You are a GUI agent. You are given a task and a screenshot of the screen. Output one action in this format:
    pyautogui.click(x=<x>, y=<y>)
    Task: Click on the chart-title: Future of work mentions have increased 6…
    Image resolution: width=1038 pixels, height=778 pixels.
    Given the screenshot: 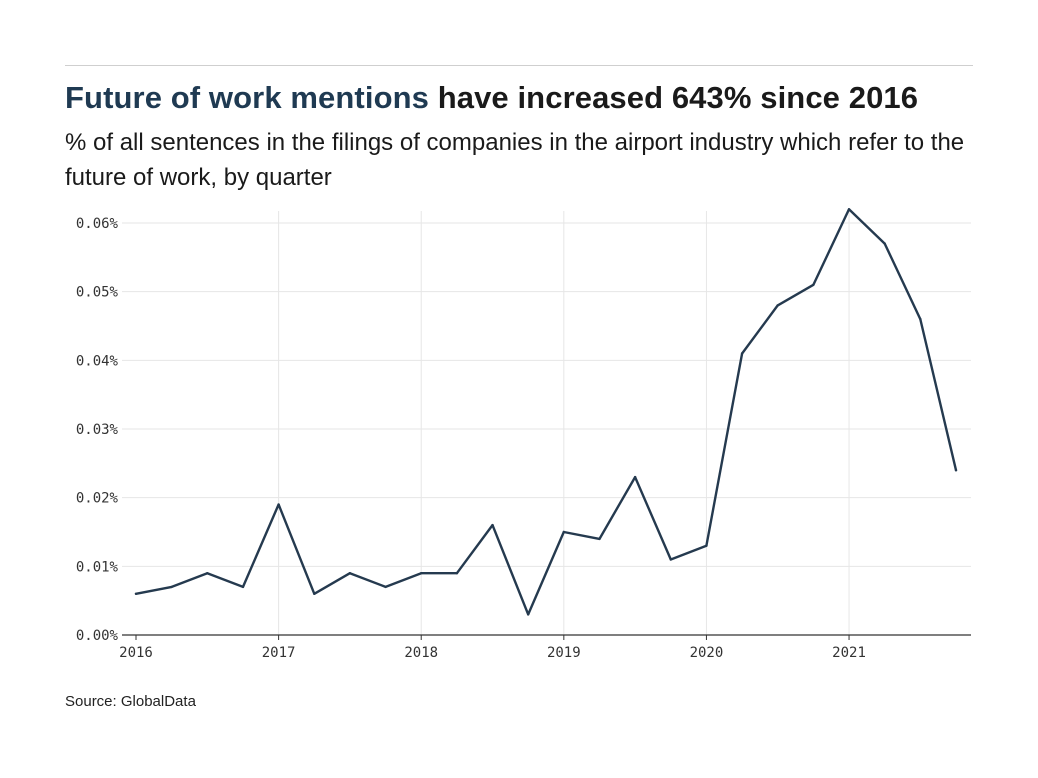 What is the action you would take?
    pyautogui.click(x=525, y=98)
    